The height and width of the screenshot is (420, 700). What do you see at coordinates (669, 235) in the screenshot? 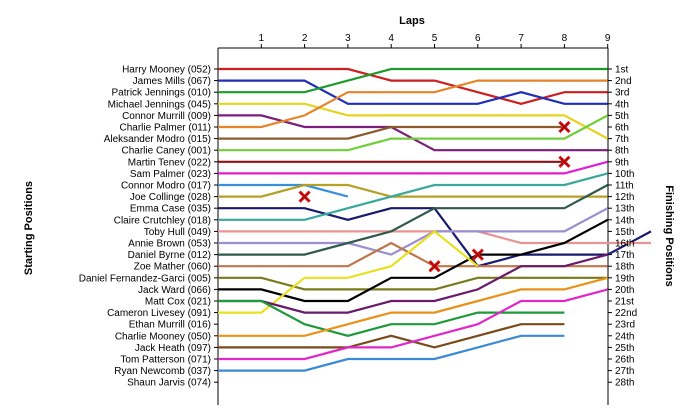
I see `y-right-axis-title: Finishing Positions` at bounding box center [669, 235].